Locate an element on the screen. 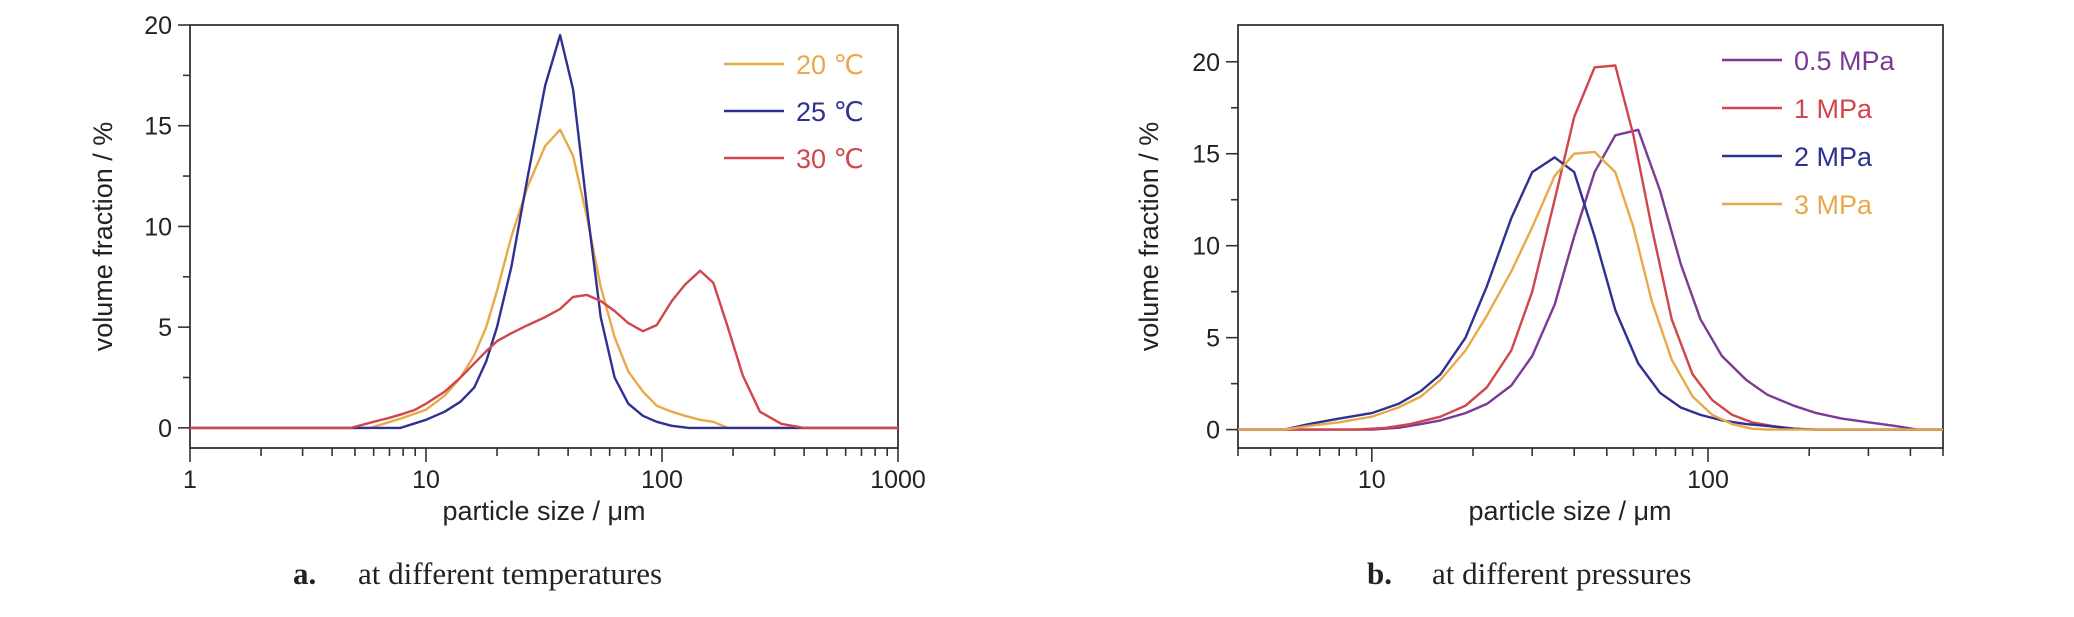 The width and height of the screenshot is (2074, 617). x-tick-label: 1000 is located at coordinates (898, 480).